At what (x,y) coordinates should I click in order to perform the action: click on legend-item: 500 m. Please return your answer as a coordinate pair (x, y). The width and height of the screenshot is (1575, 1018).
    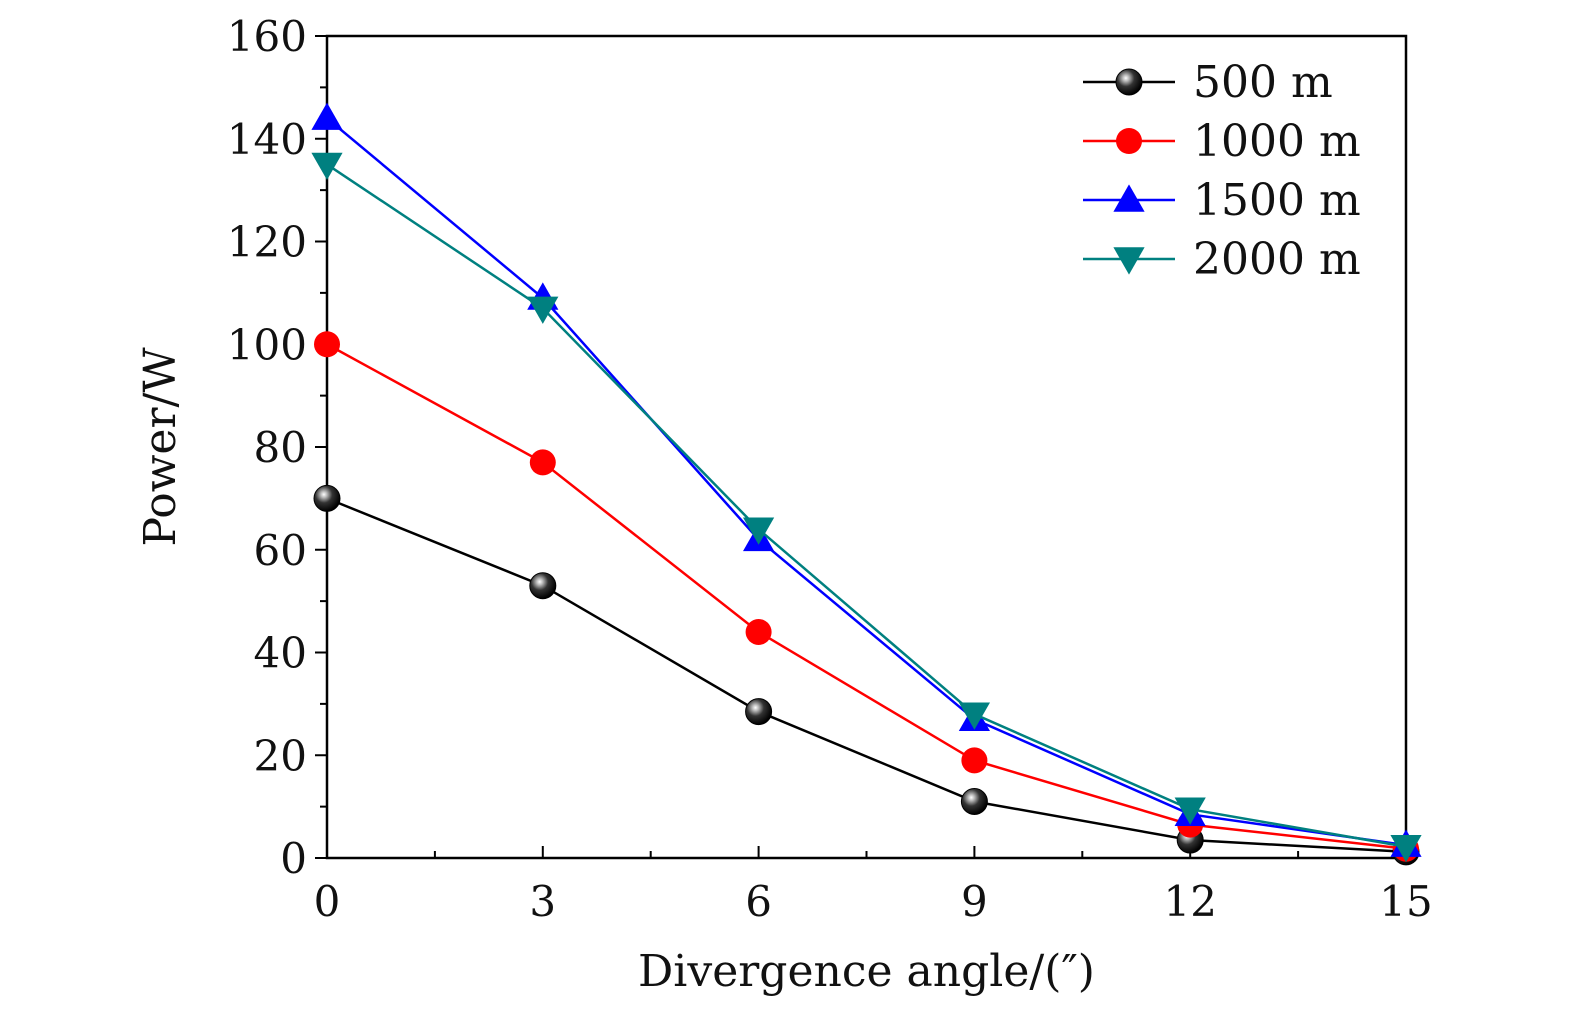
    Looking at the image, I should click on (1208, 82).